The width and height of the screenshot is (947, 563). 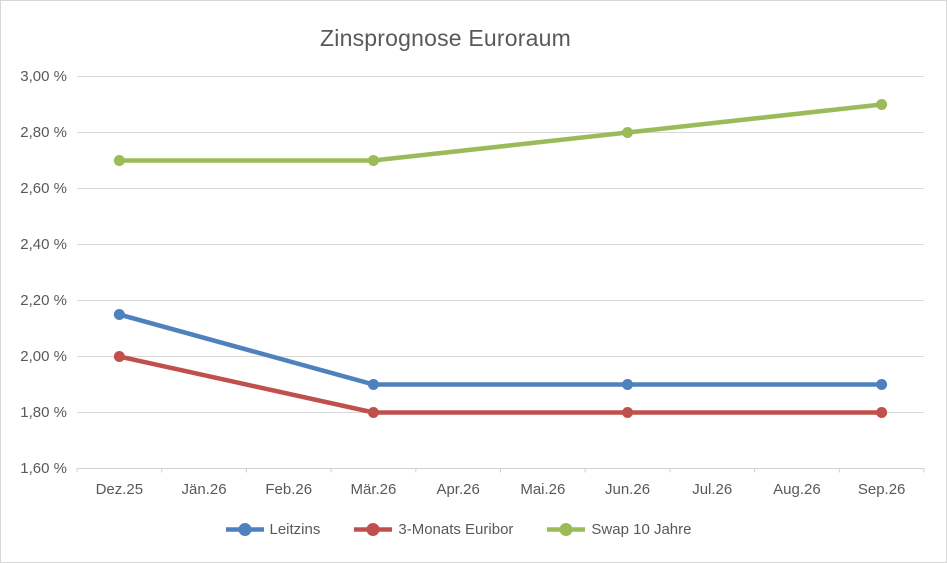 What do you see at coordinates (500, 349) in the screenshot?
I see `series-line-leitzins` at bounding box center [500, 349].